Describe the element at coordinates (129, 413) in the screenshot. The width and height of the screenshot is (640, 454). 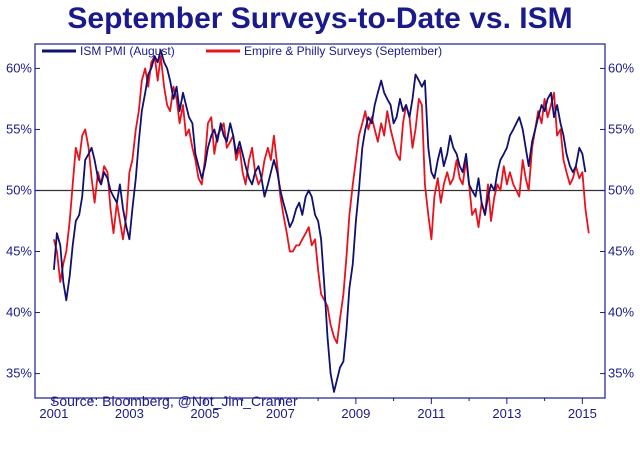
I see `x-tick-label: 2003` at that location.